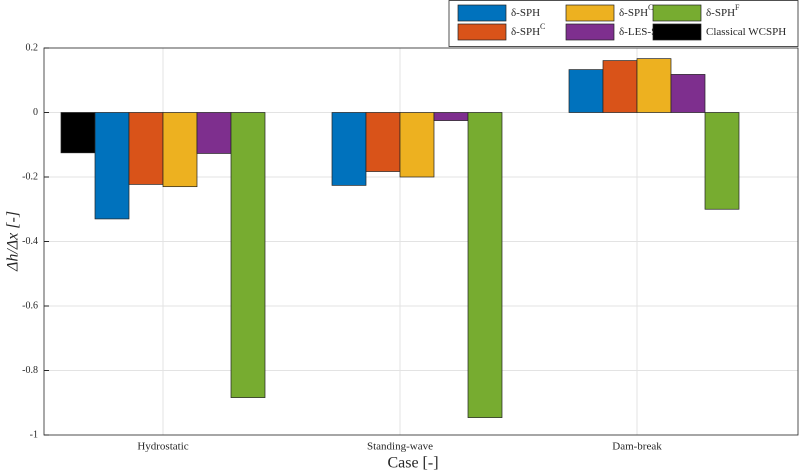  What do you see at coordinates (412, 463) in the screenshot?
I see `x-axis-label: Case [-]` at bounding box center [412, 463].